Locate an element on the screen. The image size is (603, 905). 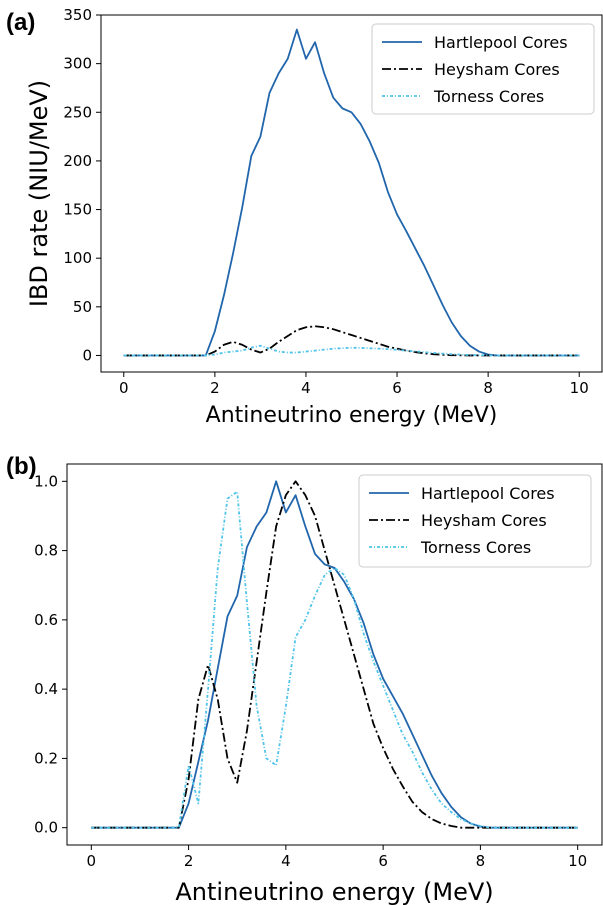
y-tick-label: 0.8 is located at coordinates (46, 551).